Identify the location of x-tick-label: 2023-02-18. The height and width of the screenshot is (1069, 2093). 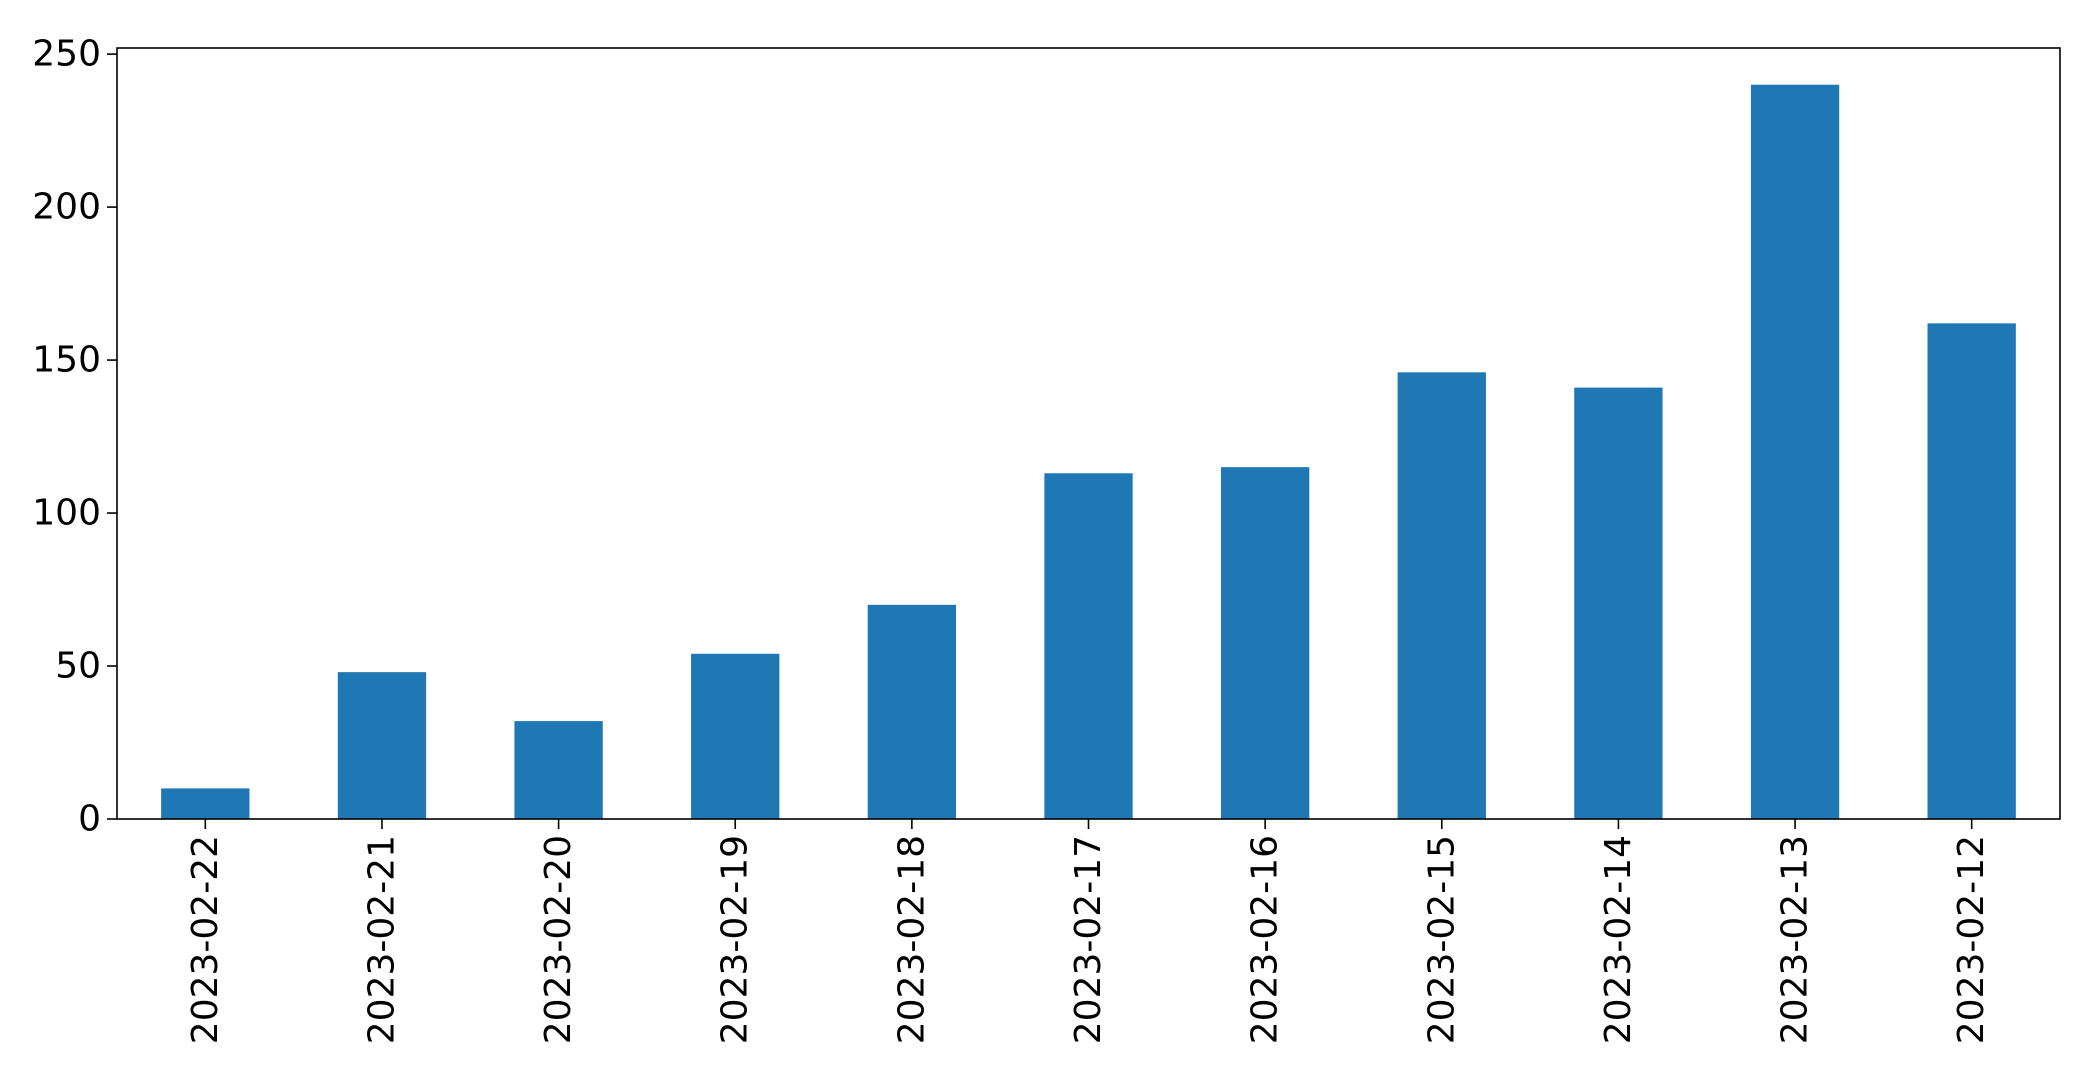
(911, 939).